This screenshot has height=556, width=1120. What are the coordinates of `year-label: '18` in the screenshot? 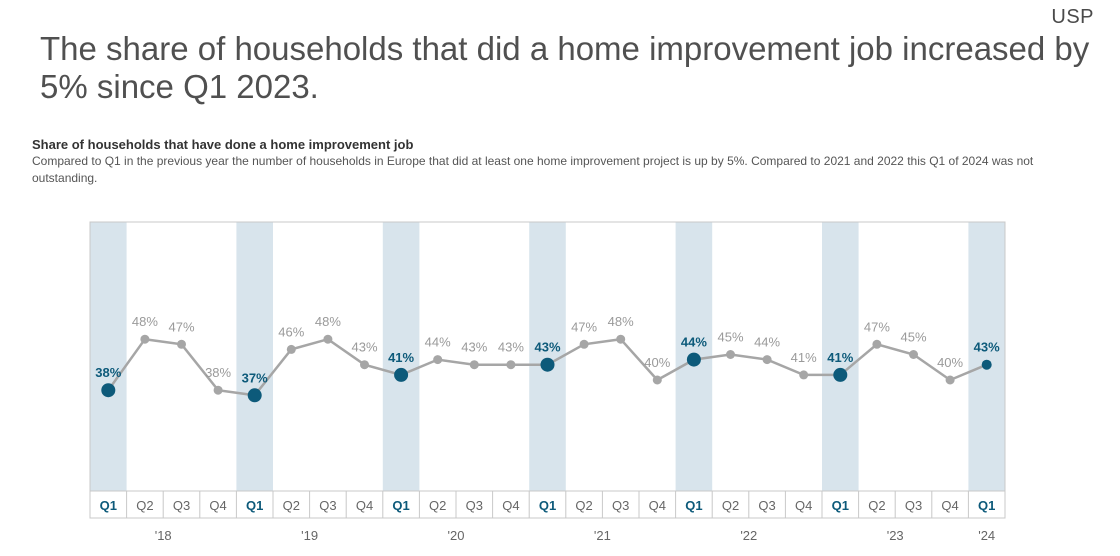 It's located at (163, 535).